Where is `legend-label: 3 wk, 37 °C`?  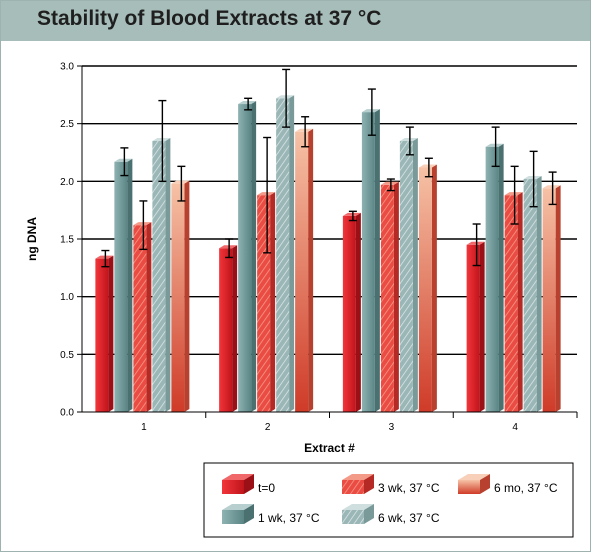
legend-label: 3 wk, 37 °C is located at coordinates (409, 488).